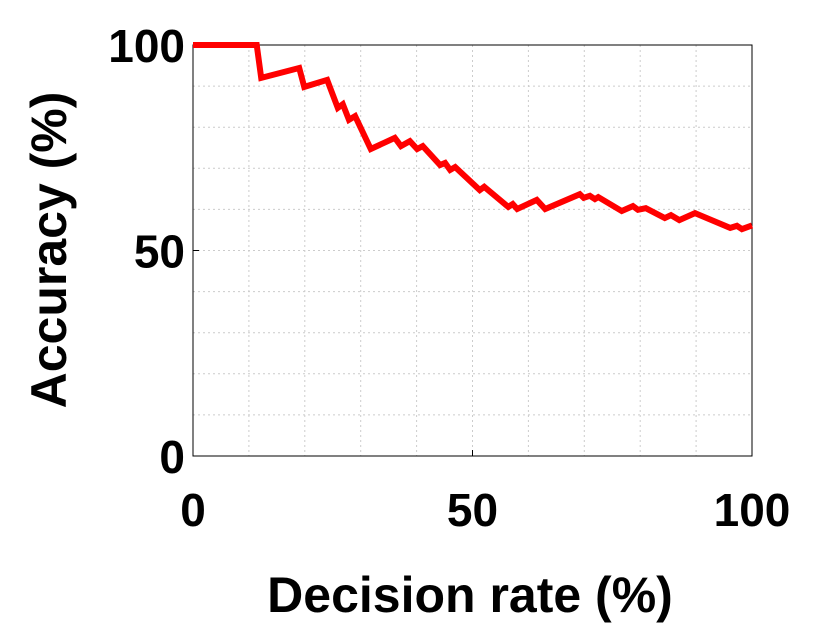  Describe the element at coordinates (159, 252) in the screenshot. I see `y-tick-label: 50` at that location.